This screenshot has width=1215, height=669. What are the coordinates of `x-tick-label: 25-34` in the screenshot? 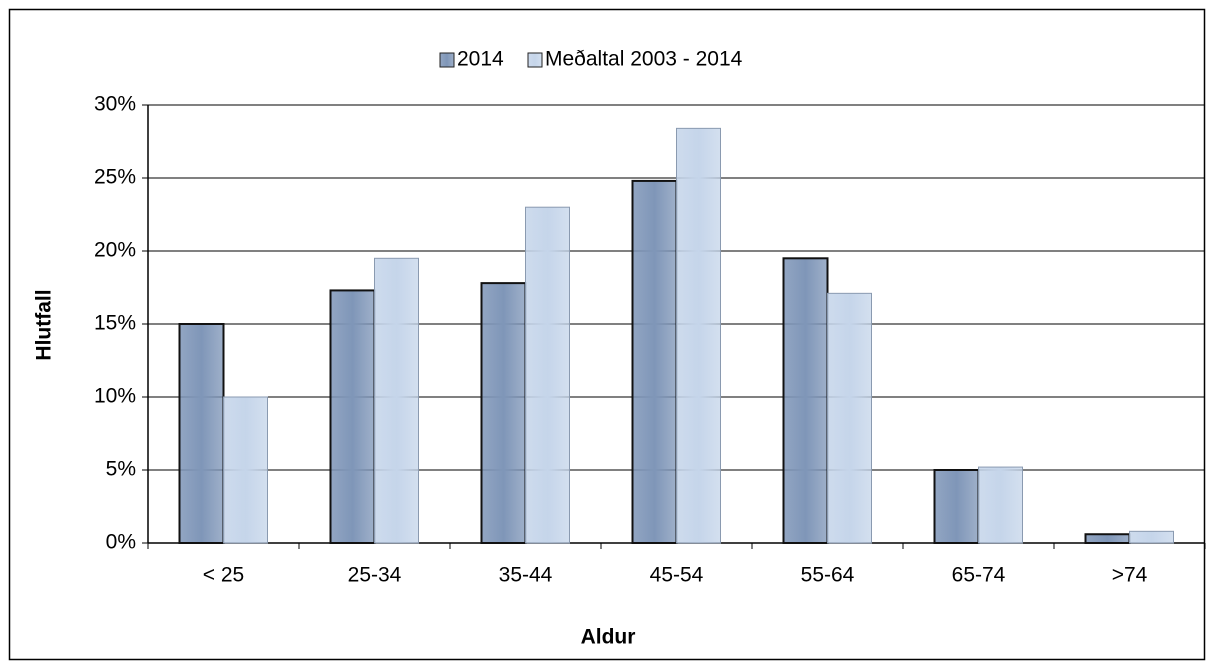 It's located at (375, 575).